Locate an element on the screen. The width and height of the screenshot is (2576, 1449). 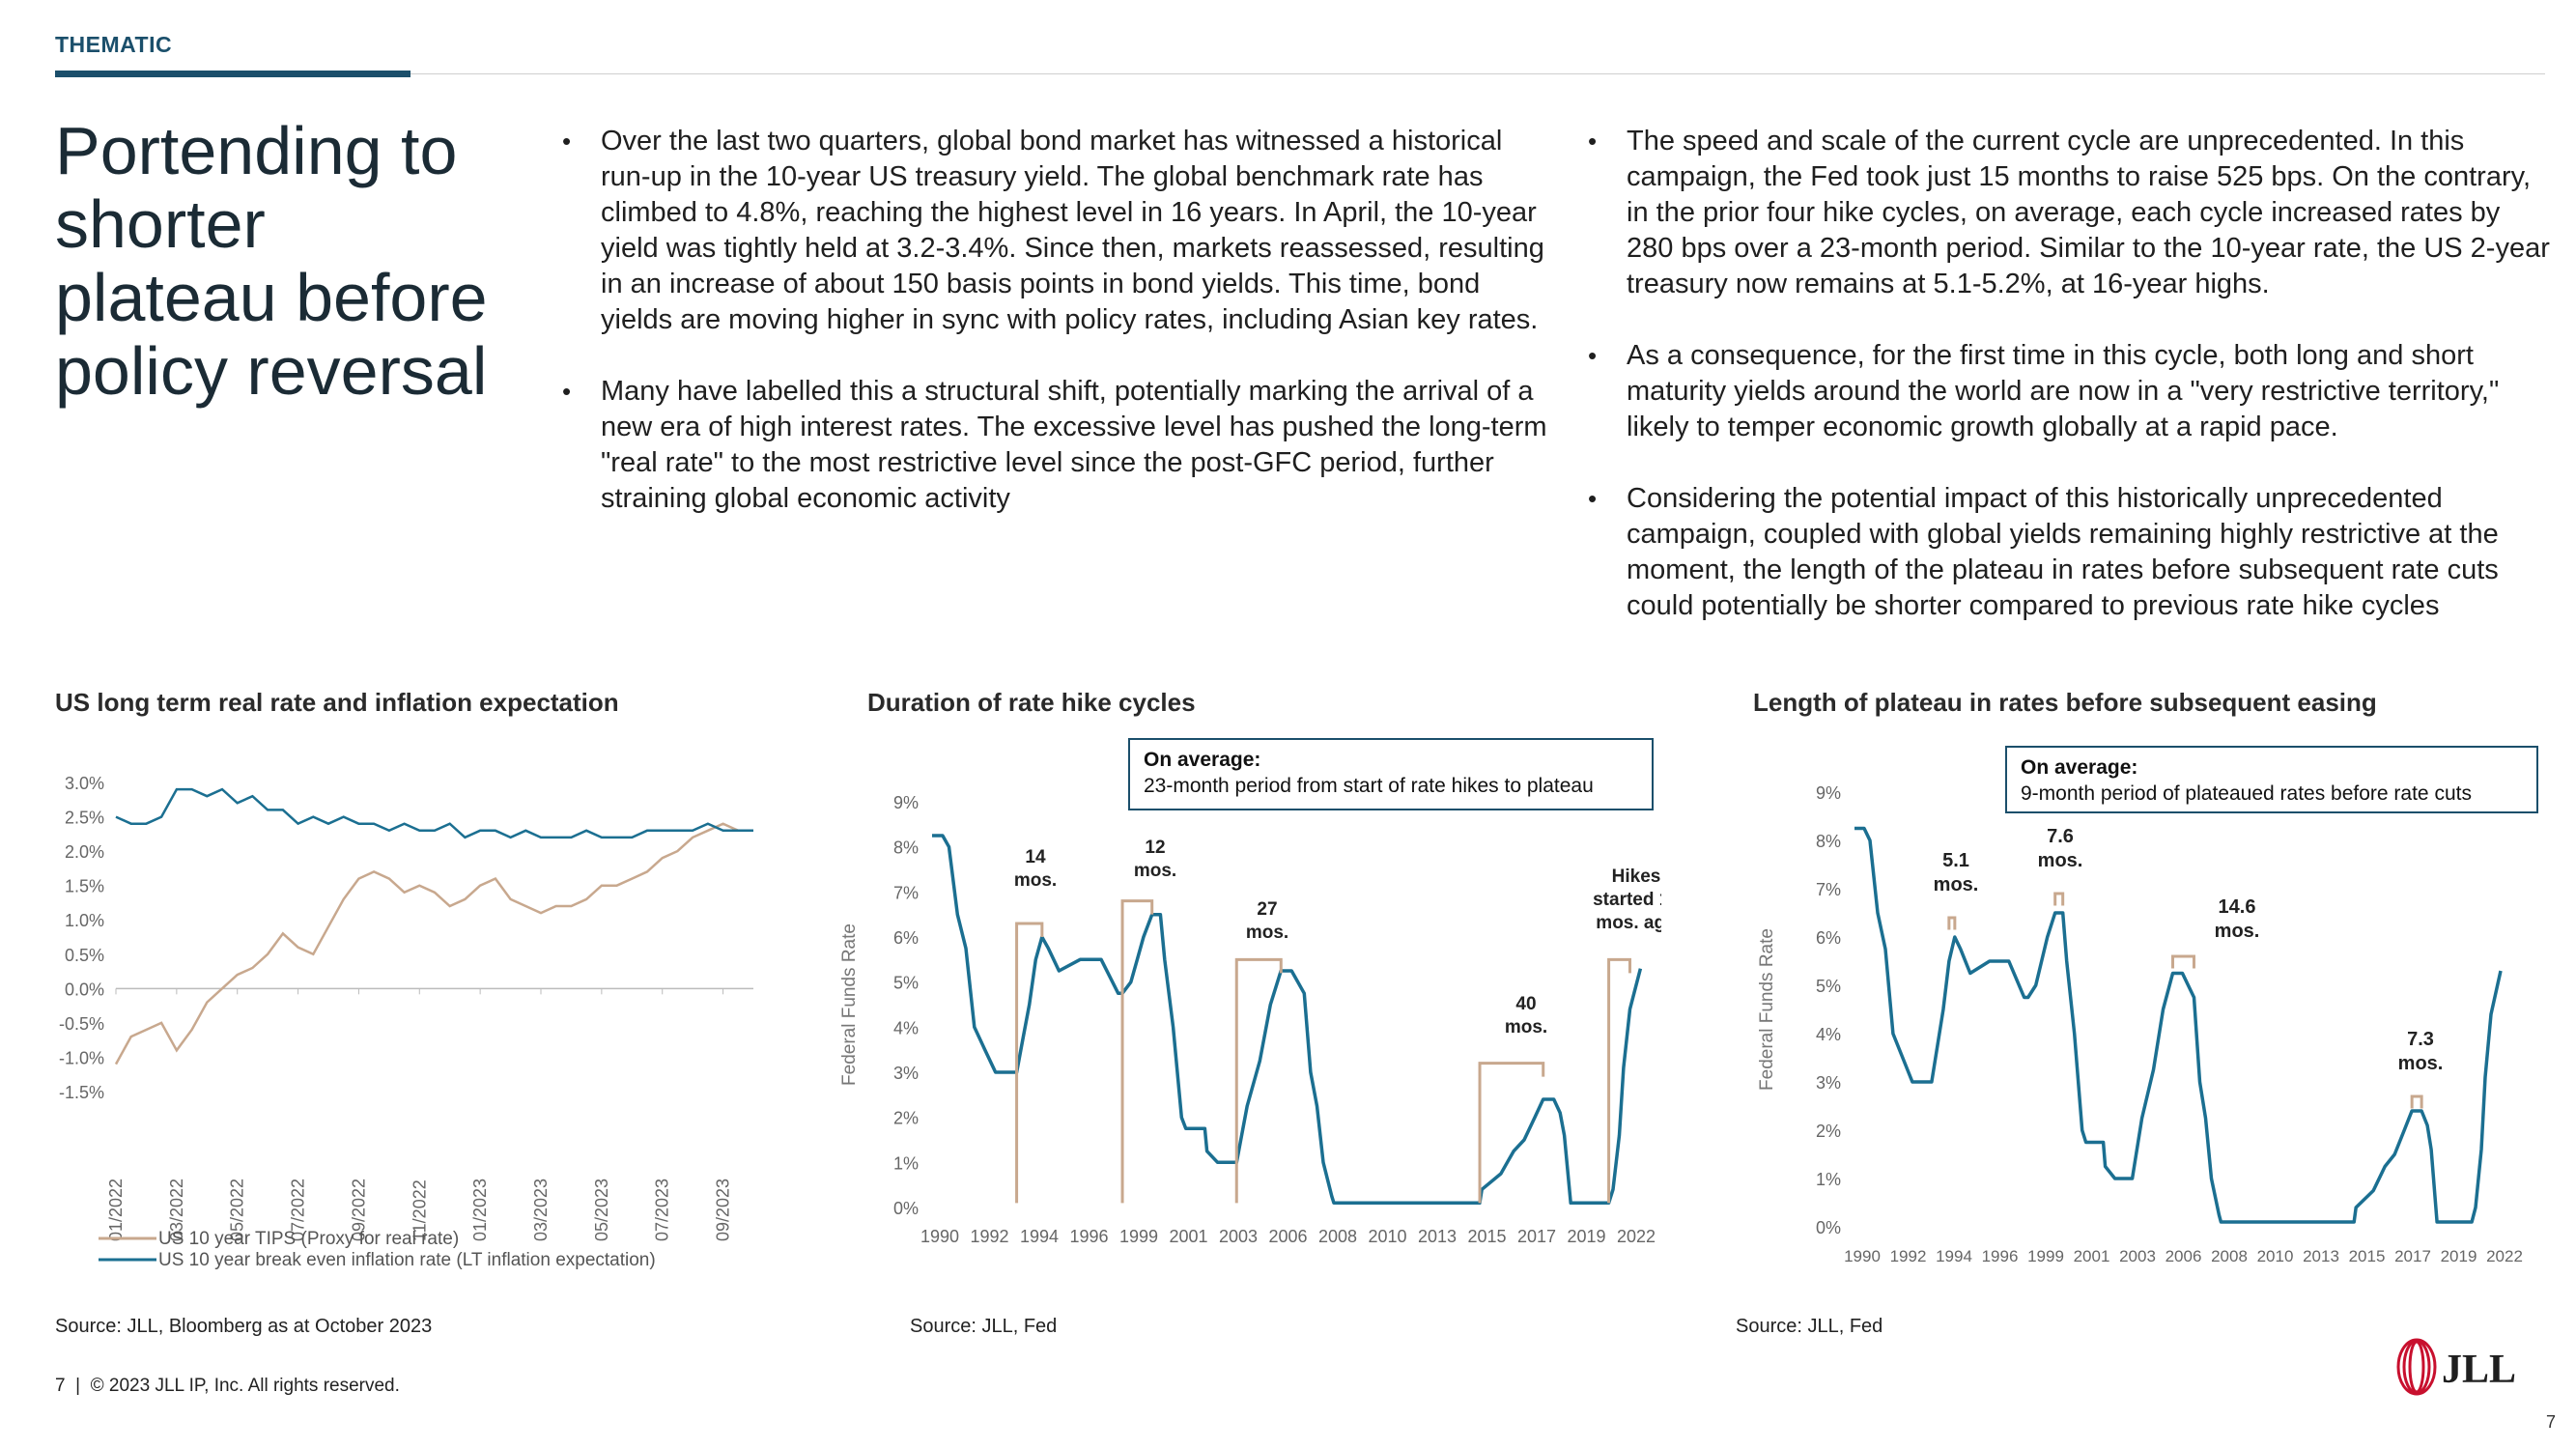
cycle-annotation: started 15 is located at coordinates (1627, 900).